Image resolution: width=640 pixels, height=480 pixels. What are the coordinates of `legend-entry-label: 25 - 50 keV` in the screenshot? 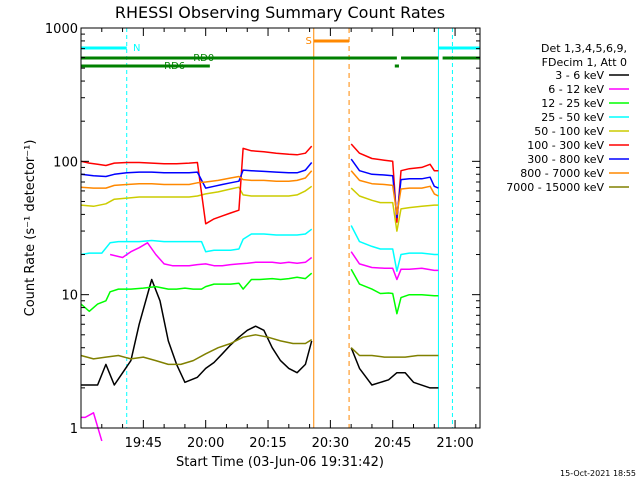 It's located at (572, 117).